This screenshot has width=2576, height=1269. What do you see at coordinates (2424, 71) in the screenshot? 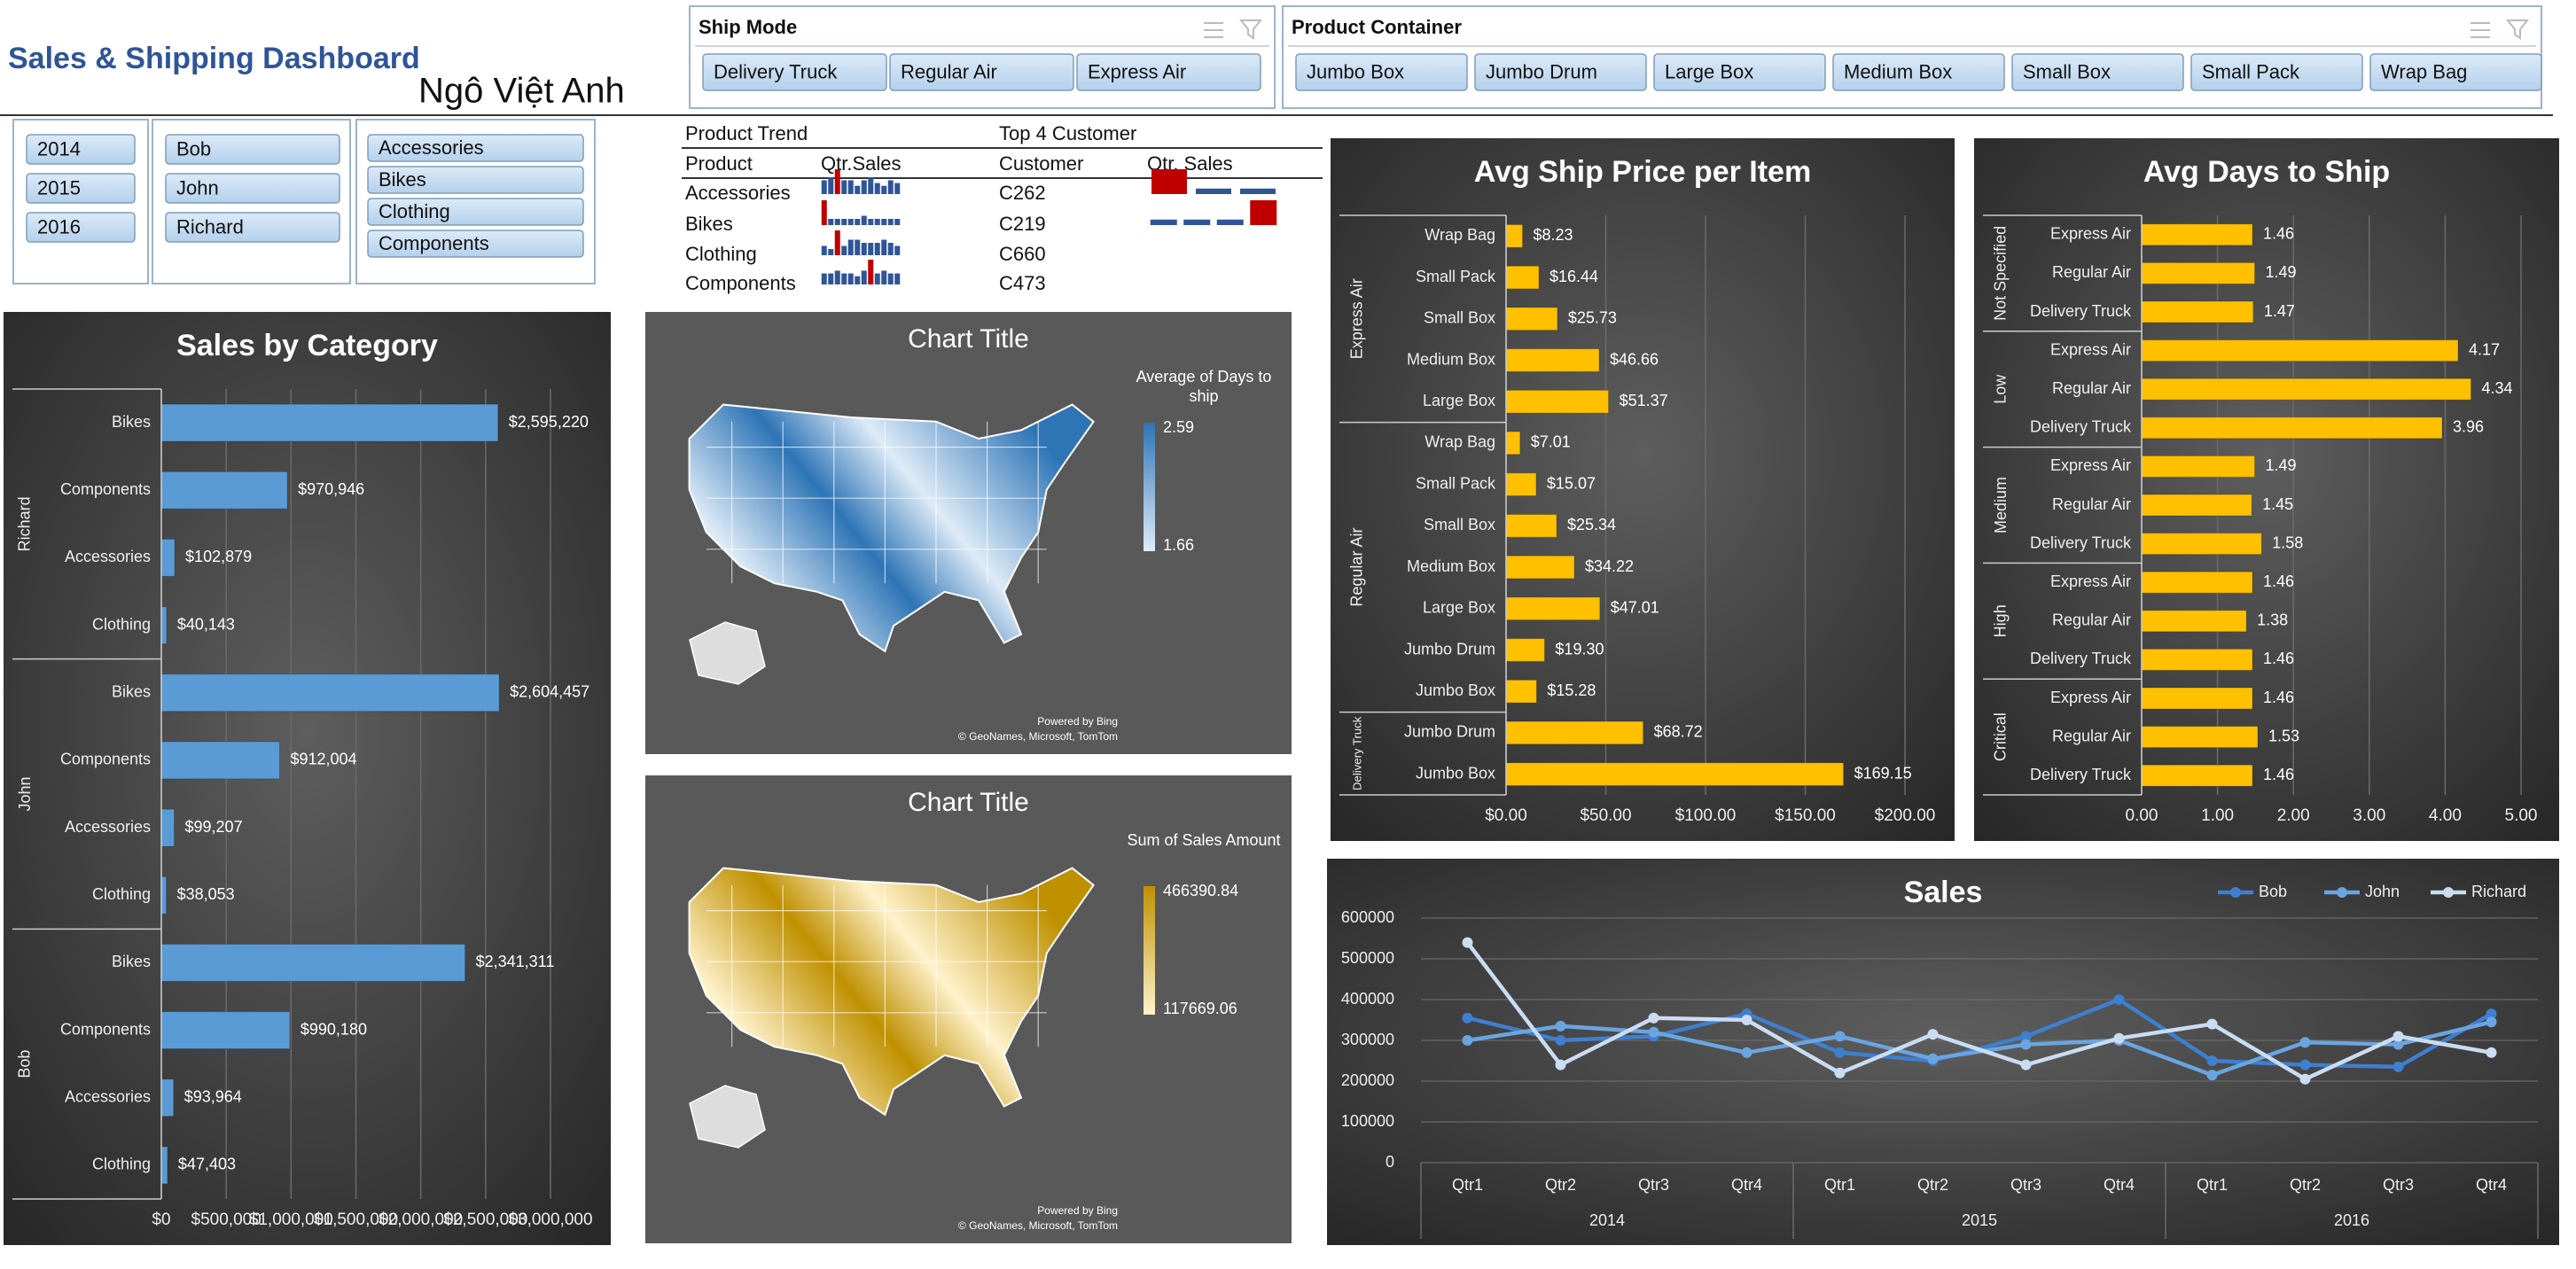
I see `slicer-button-label: Wrap Bag` at bounding box center [2424, 71].